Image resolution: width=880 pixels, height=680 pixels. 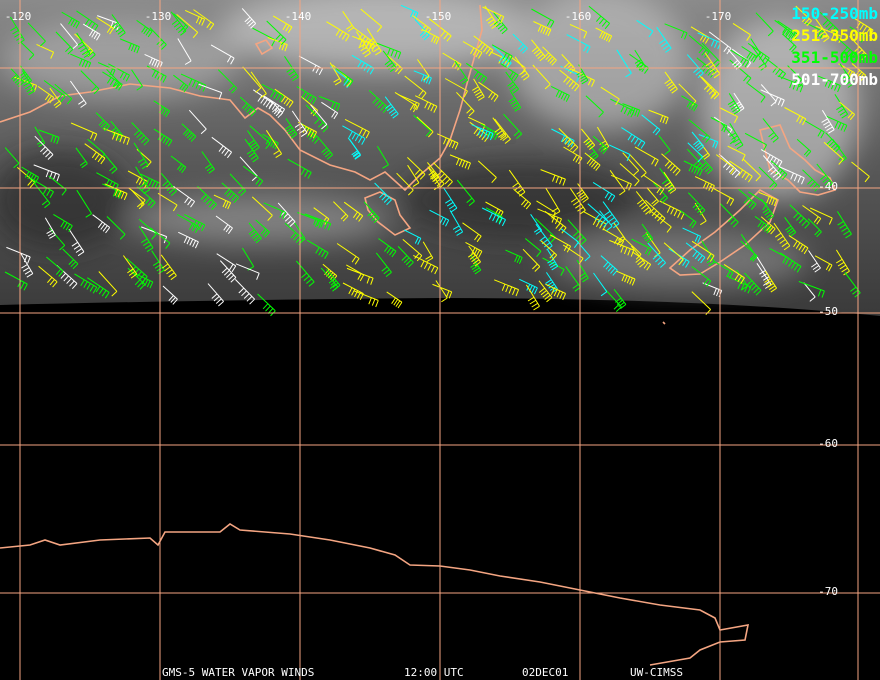 I want to click on footer-date: 02DEC01, so click(x=545, y=672).